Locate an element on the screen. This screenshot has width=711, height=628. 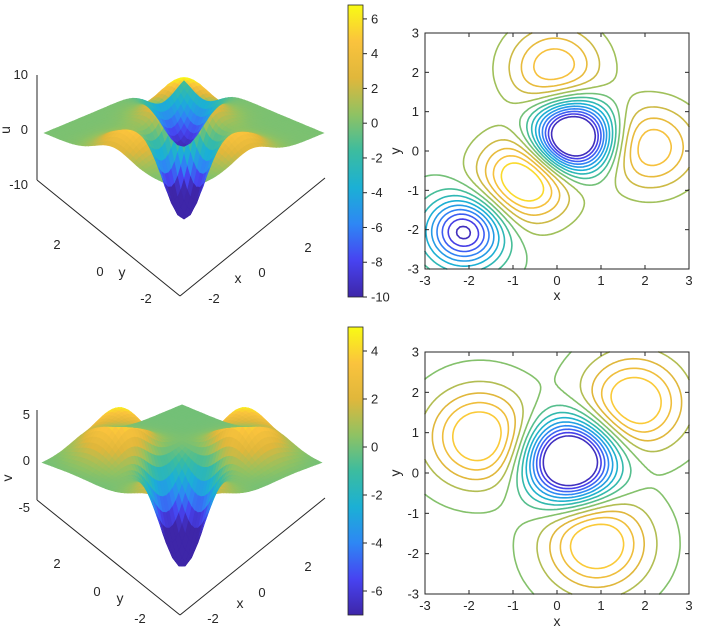
z-tick-label: -5 is located at coordinates (24, 507).